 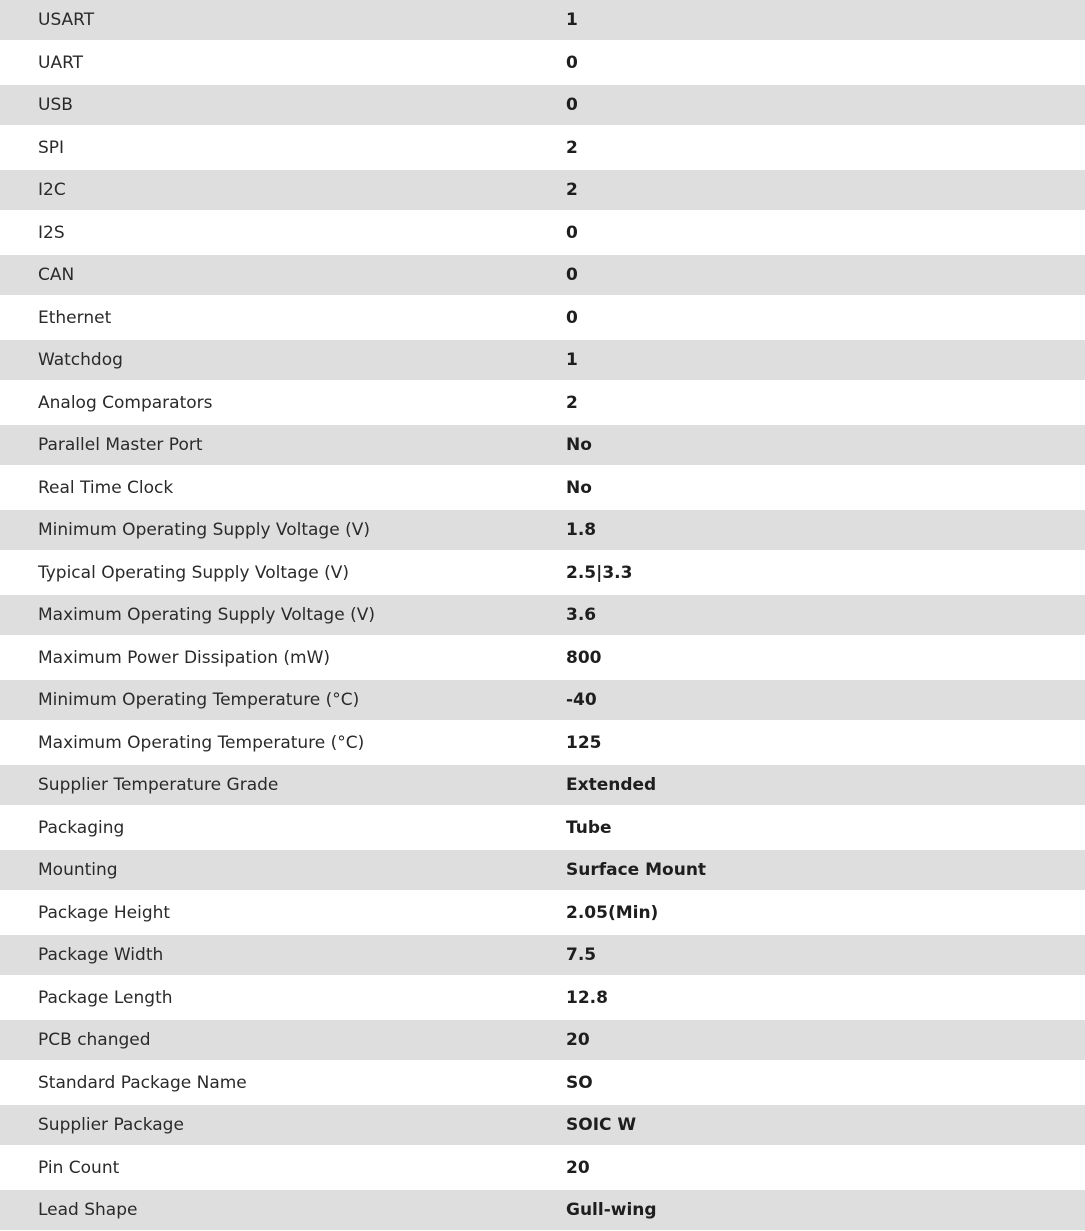 What do you see at coordinates (184, 657) in the screenshot?
I see `spec-label: Maximum Power Dissipation (mW)` at bounding box center [184, 657].